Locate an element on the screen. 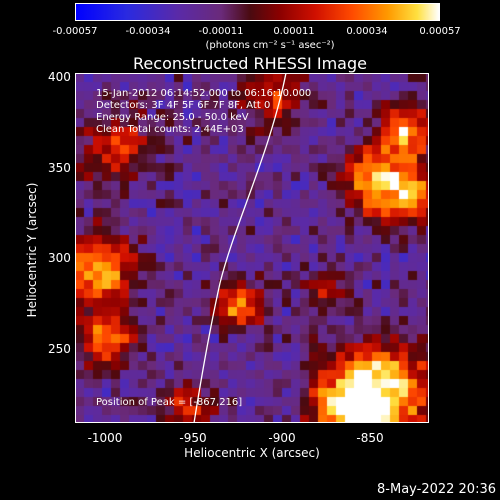 Image resolution: width=500 pixels, height=500 pixels. colorbar-tick: -0.00011 is located at coordinates (221, 31).